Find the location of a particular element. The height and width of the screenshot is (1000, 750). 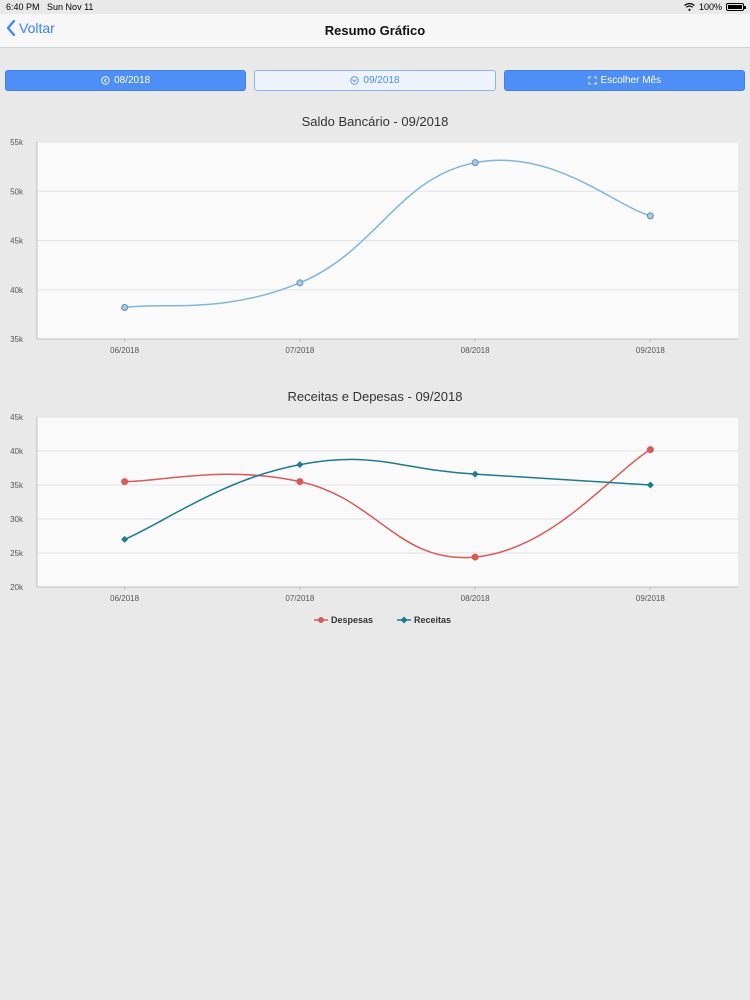

status-time: 6:40 PM is located at coordinates (23, 7).